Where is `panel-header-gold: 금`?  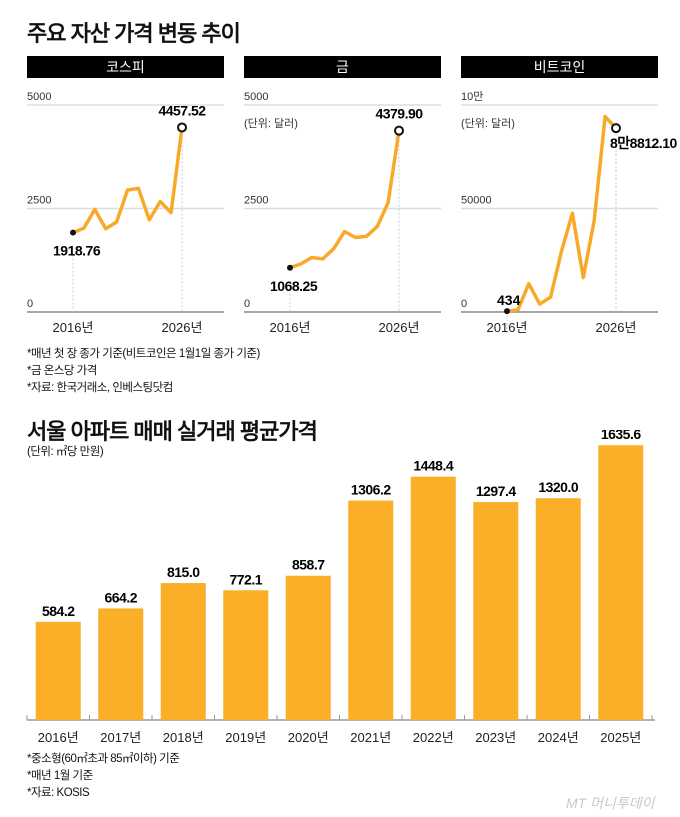 panel-header-gold: 금 is located at coordinates (342, 67).